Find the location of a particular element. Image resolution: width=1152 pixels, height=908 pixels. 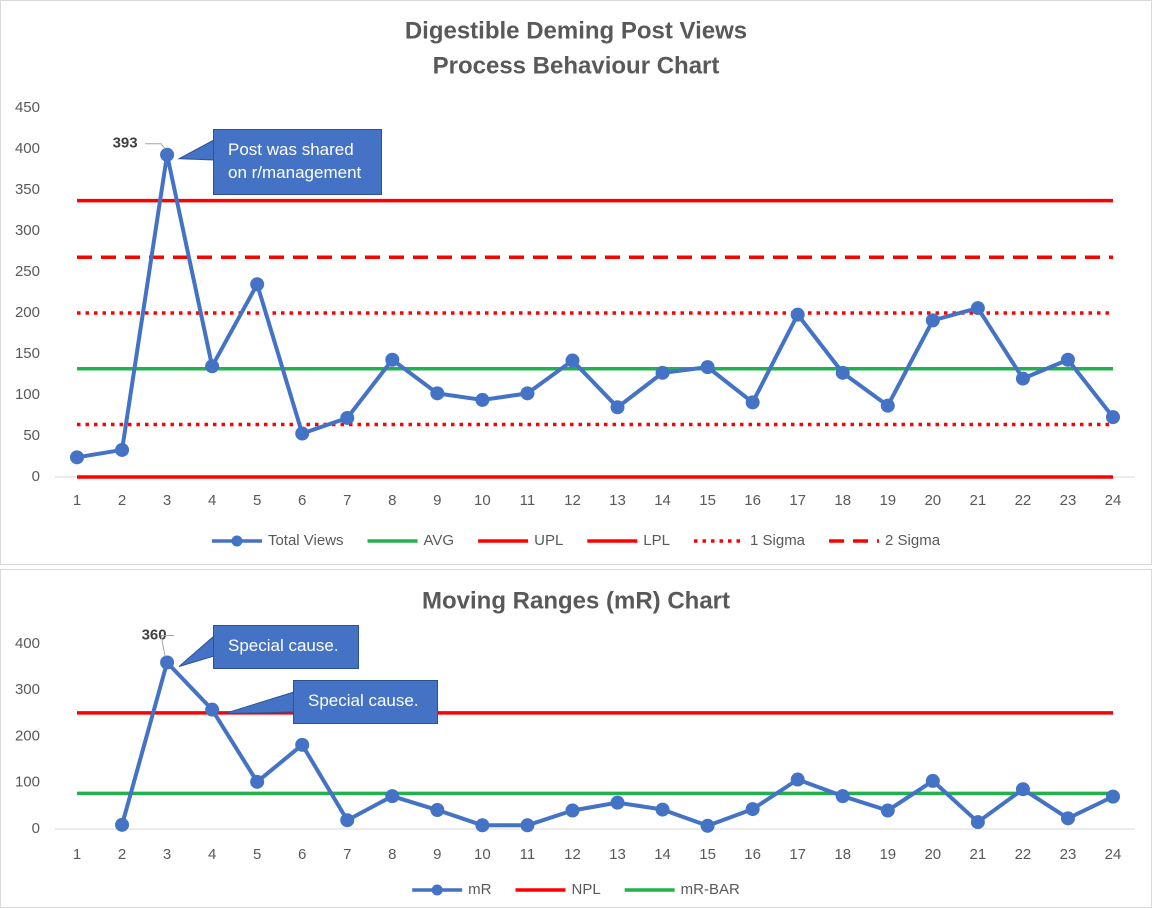

data-label: 360 is located at coordinates (154, 634).